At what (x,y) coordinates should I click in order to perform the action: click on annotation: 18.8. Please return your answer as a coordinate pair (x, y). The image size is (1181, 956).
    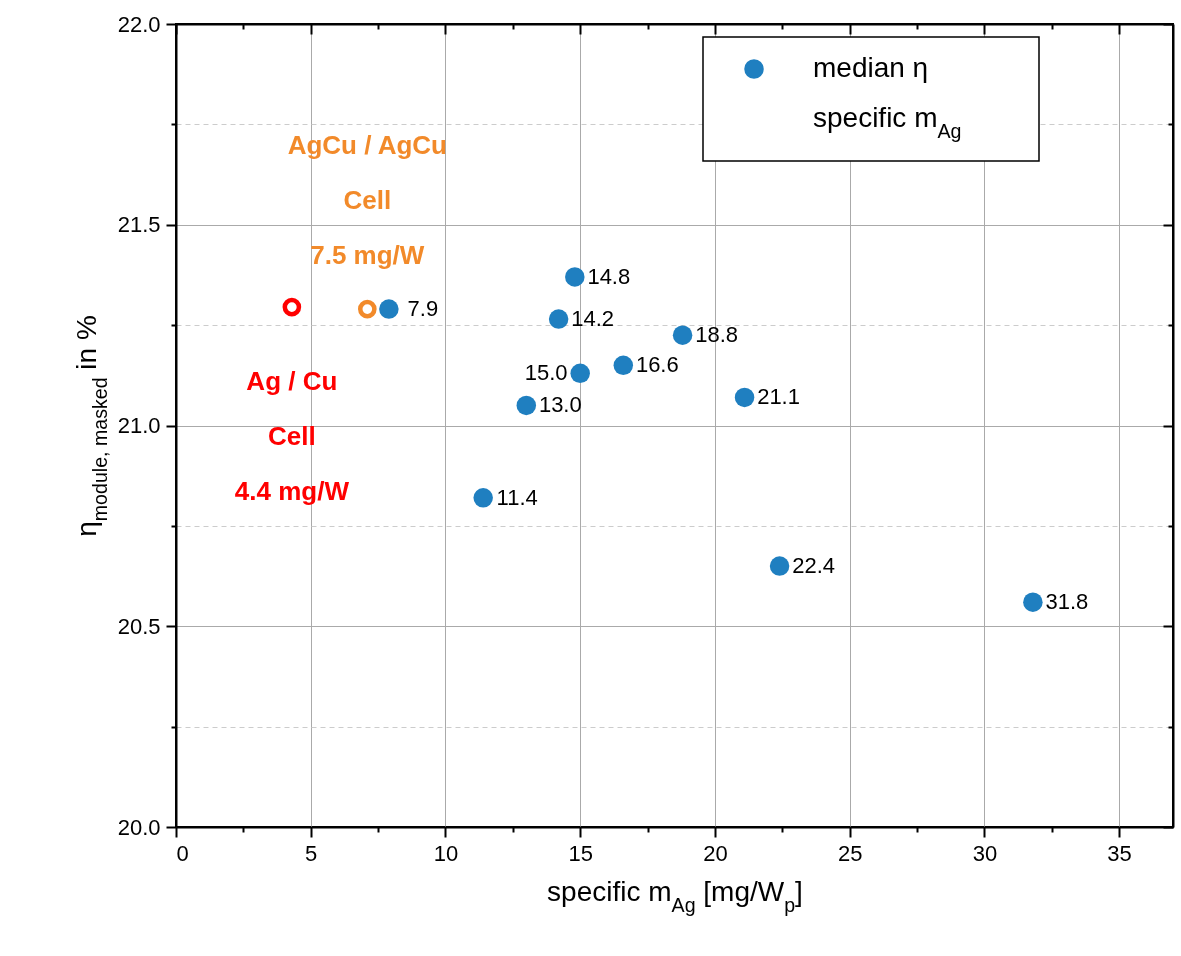
    Looking at the image, I should click on (716, 335).